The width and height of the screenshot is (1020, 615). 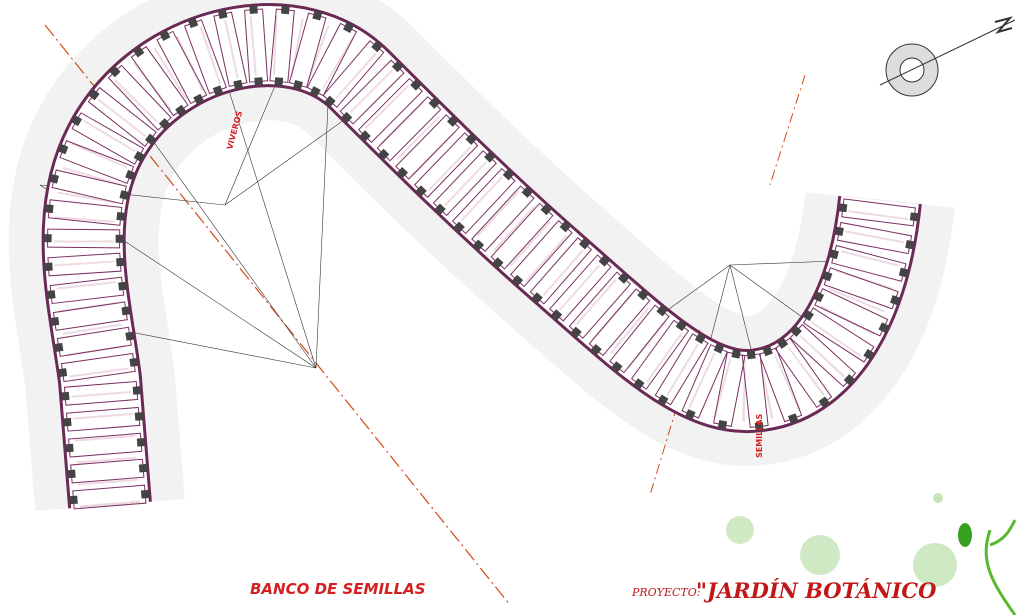 What do you see at coordinates (816, 590) in the screenshot?
I see `project-name: "JARDÍN BOTÁNICO` at bounding box center [816, 590].